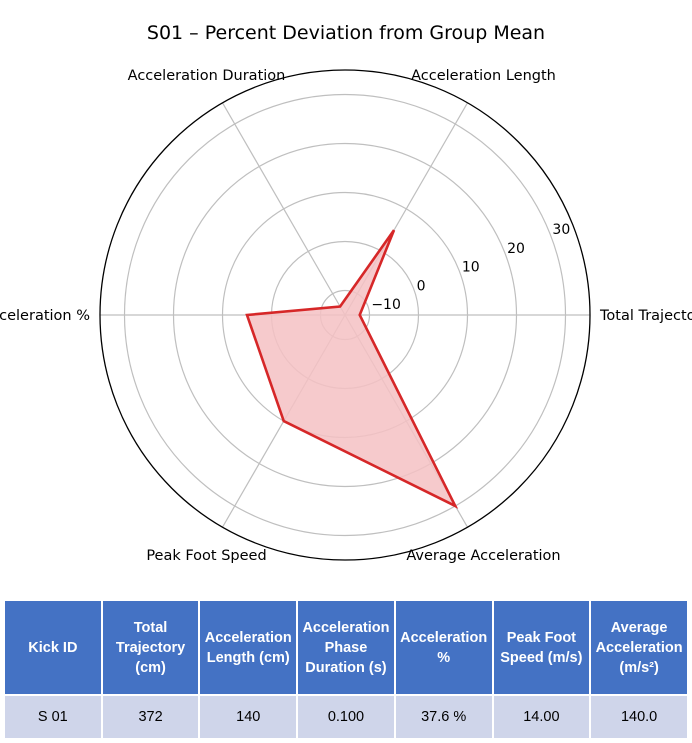  Describe the element at coordinates (541, 647) in the screenshot. I see `header-peak-foot-speed: Peak Foot Speed (m/s)` at that location.